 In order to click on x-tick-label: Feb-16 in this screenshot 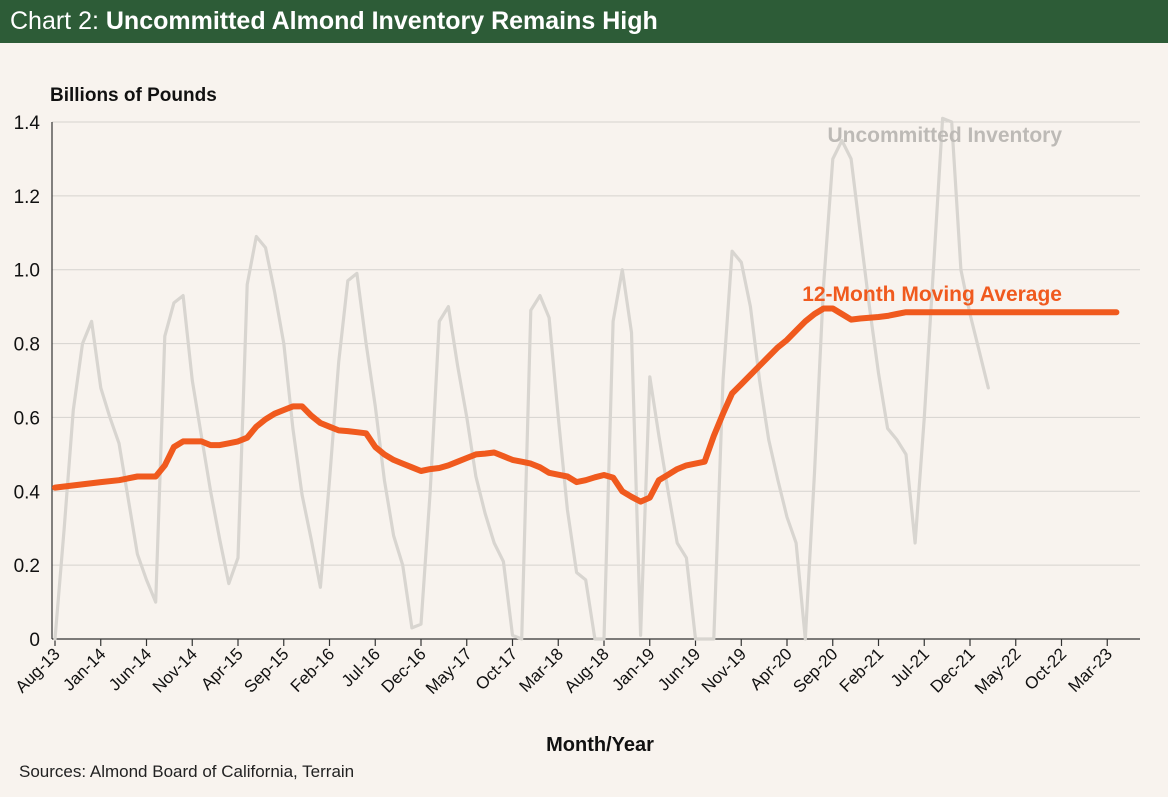, I will do `click(313, 670)`.